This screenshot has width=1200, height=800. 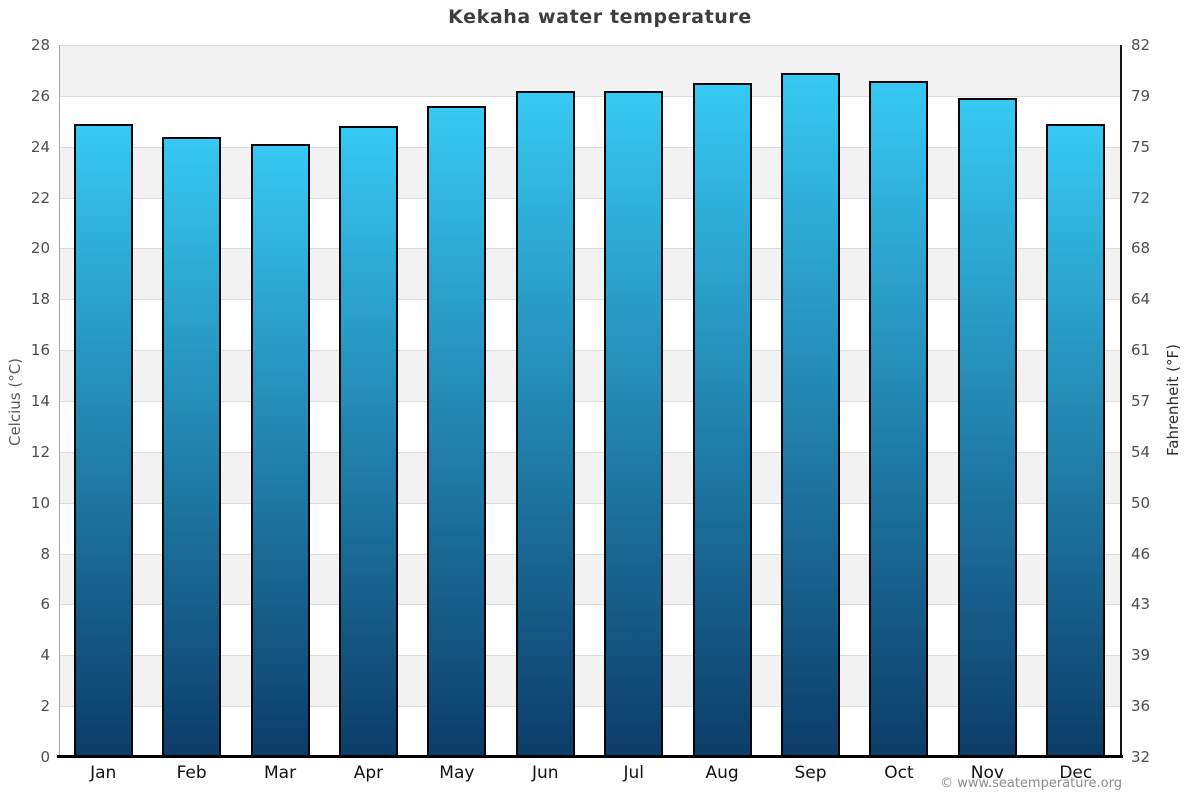 I want to click on celsius-tick-label: 28, so click(x=40, y=45).